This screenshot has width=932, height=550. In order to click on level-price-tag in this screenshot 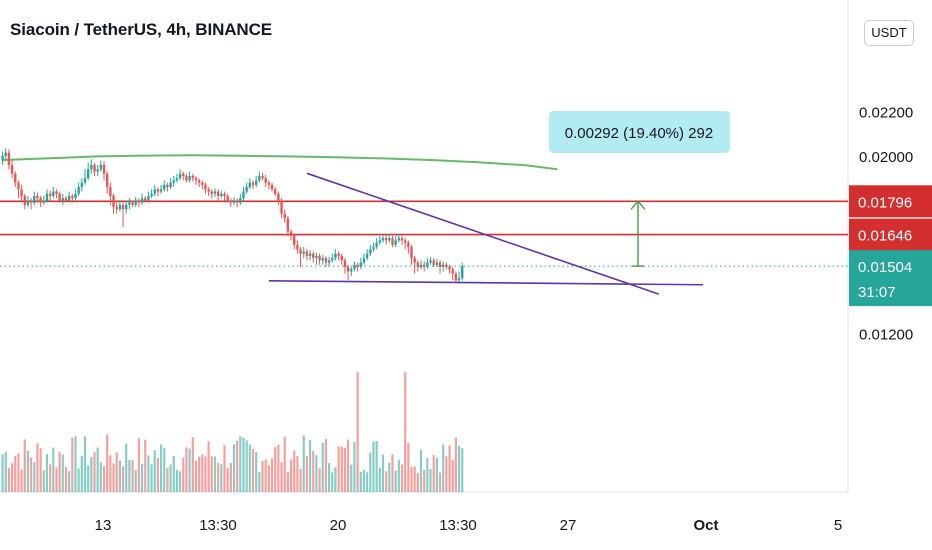, I will do `click(890, 201)`.